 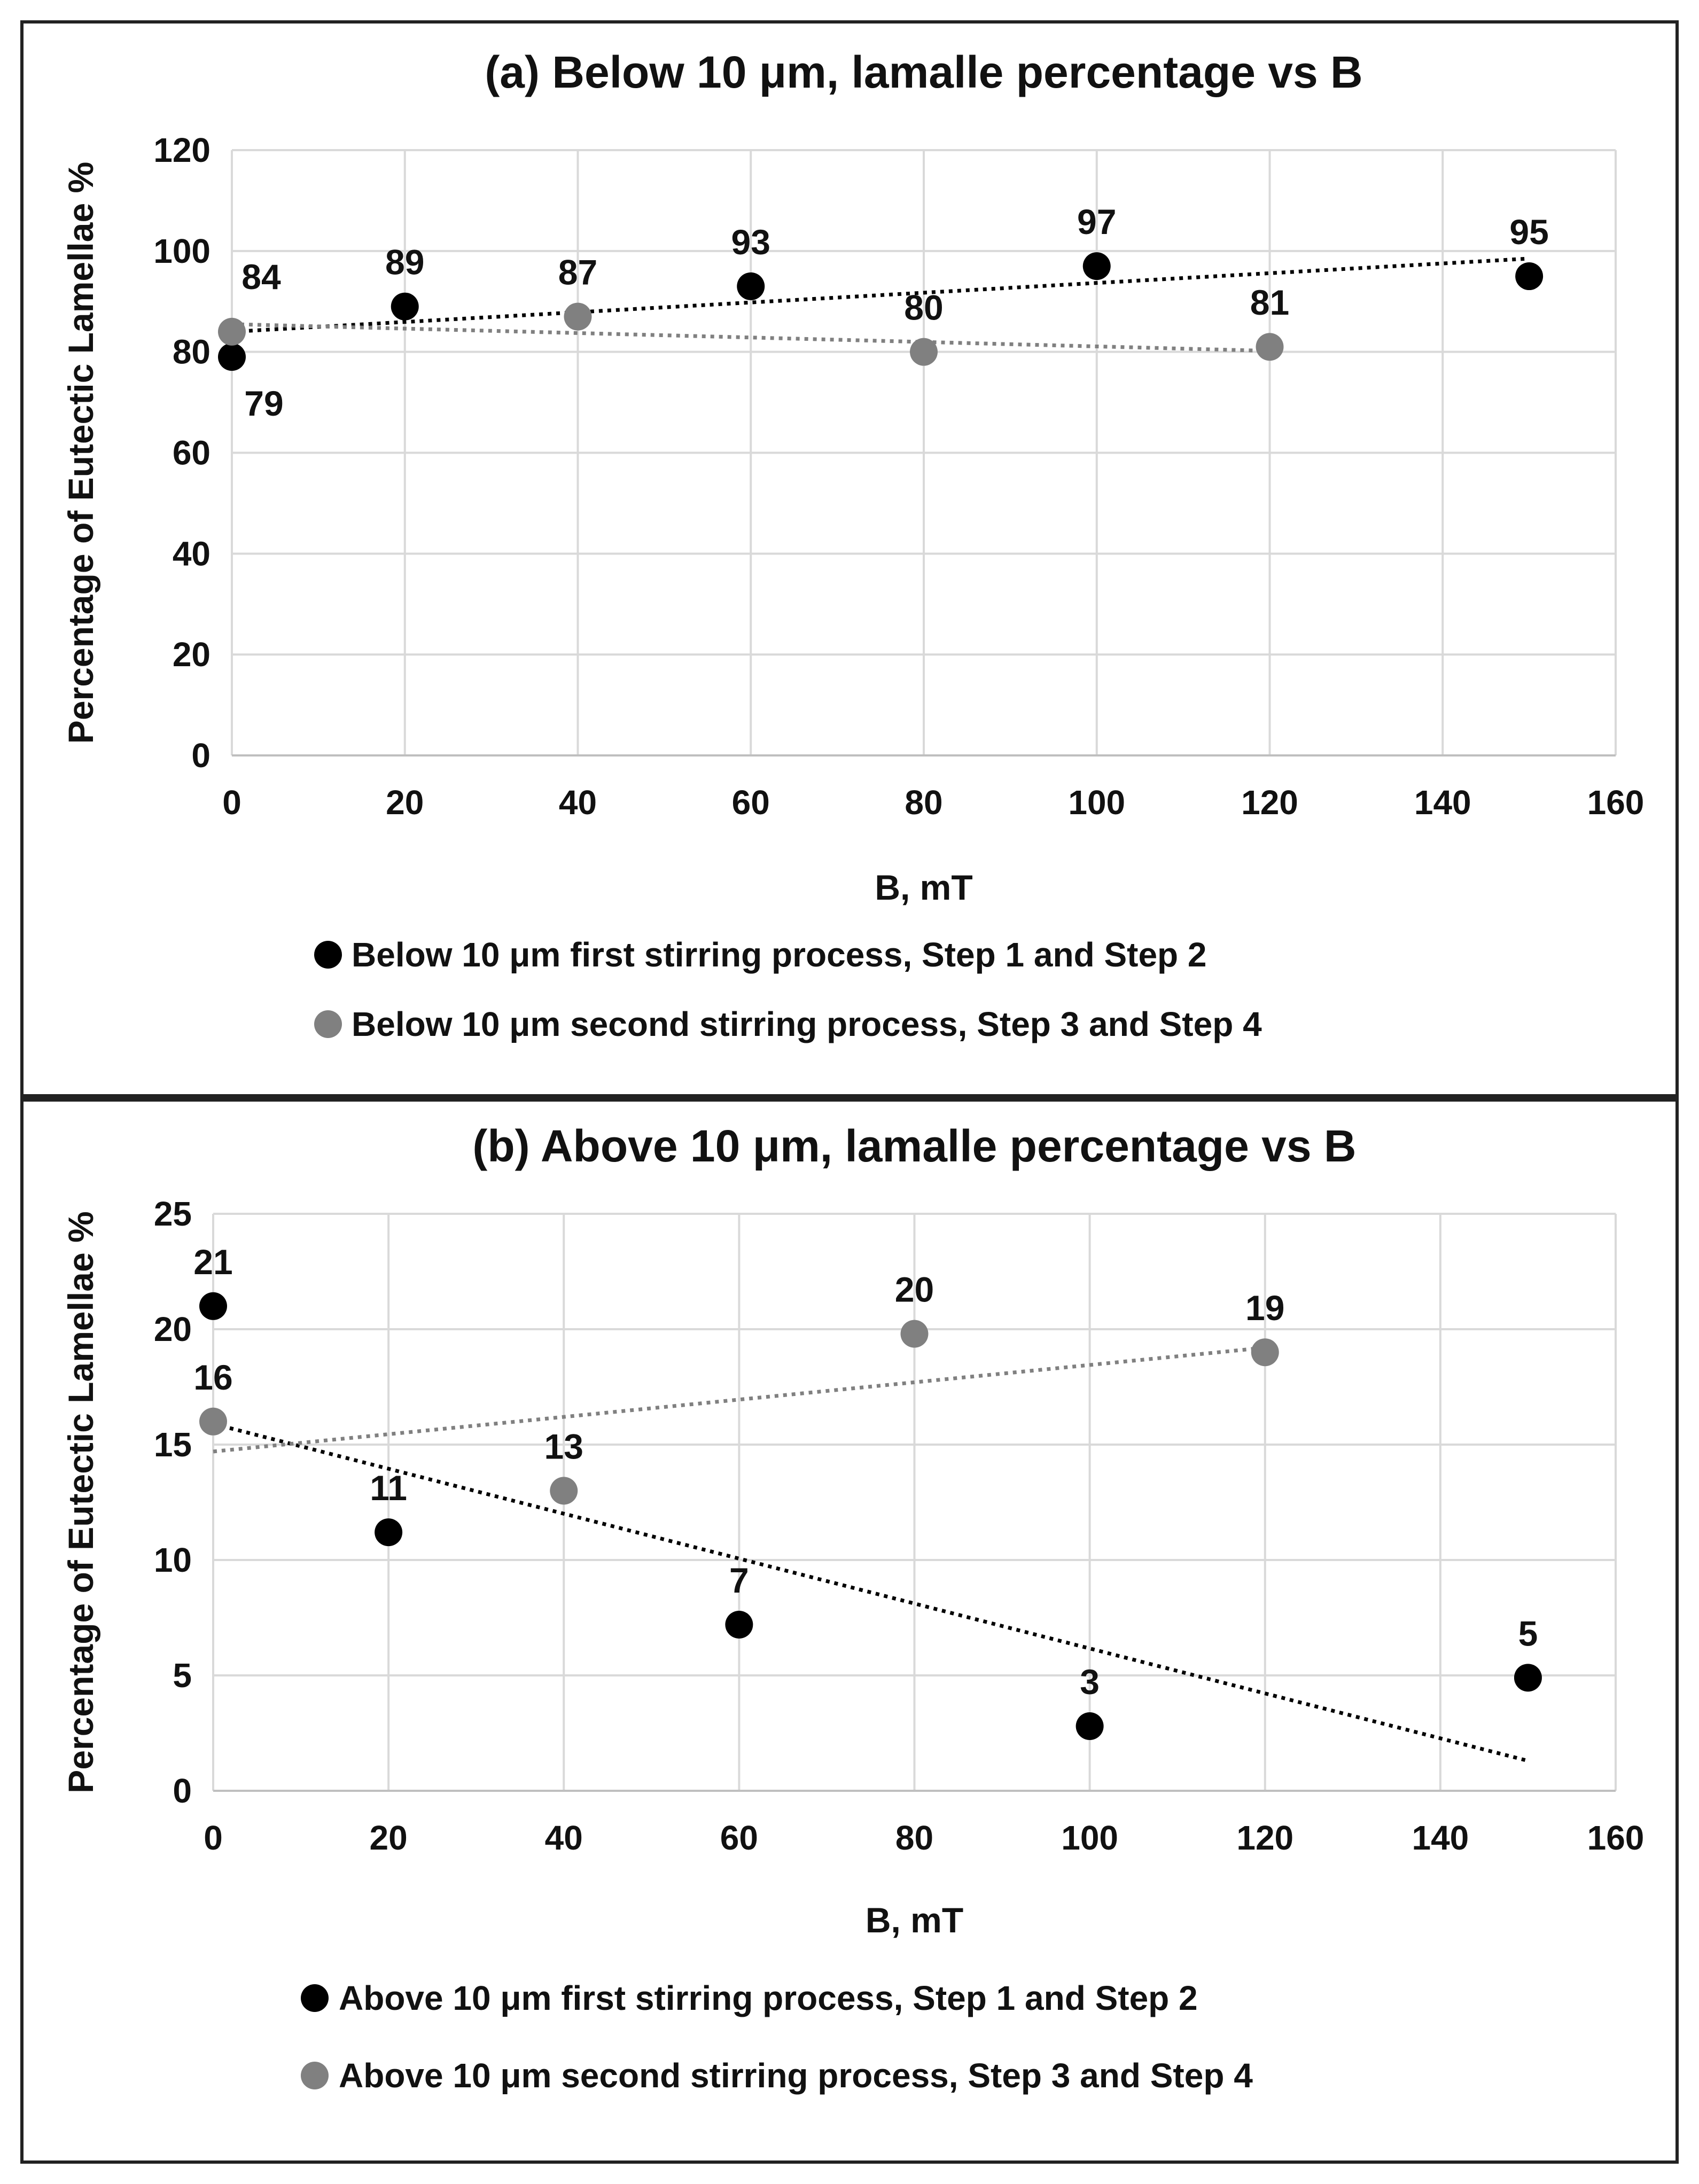 I want to click on data-label: 79, so click(x=264, y=404).